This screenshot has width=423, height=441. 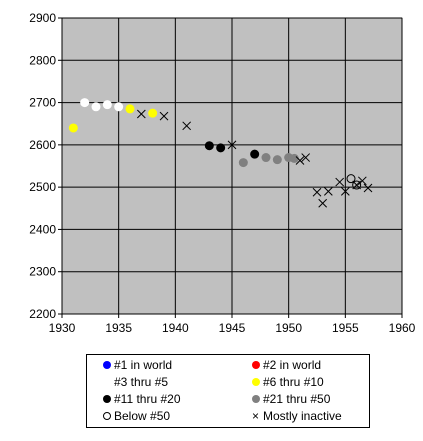 I want to click on legend-label: #3 thru #5, so click(x=141, y=382).